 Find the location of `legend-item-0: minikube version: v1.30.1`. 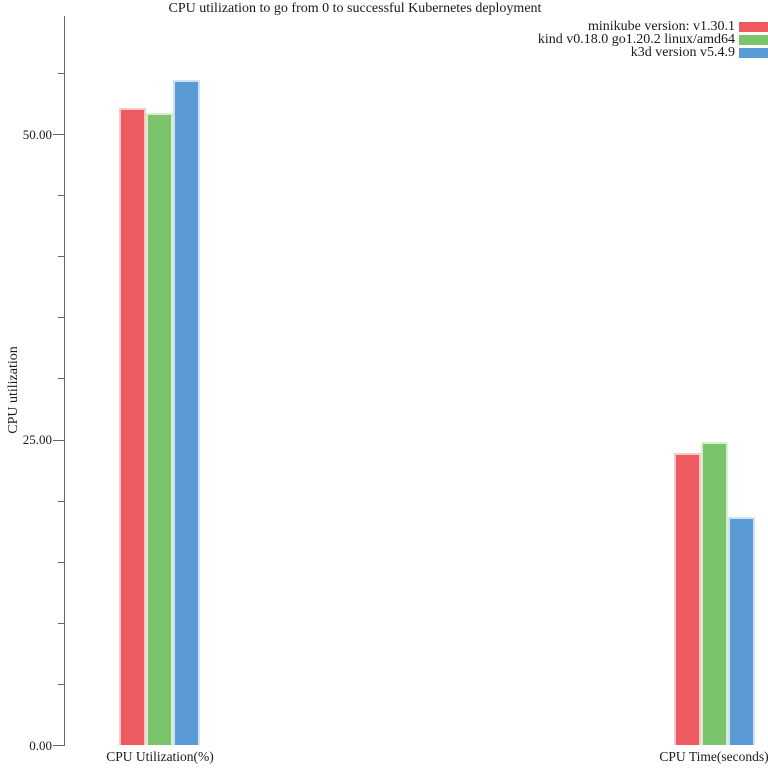

legend-item-0: minikube version: v1.30.1 is located at coordinates (653, 26).